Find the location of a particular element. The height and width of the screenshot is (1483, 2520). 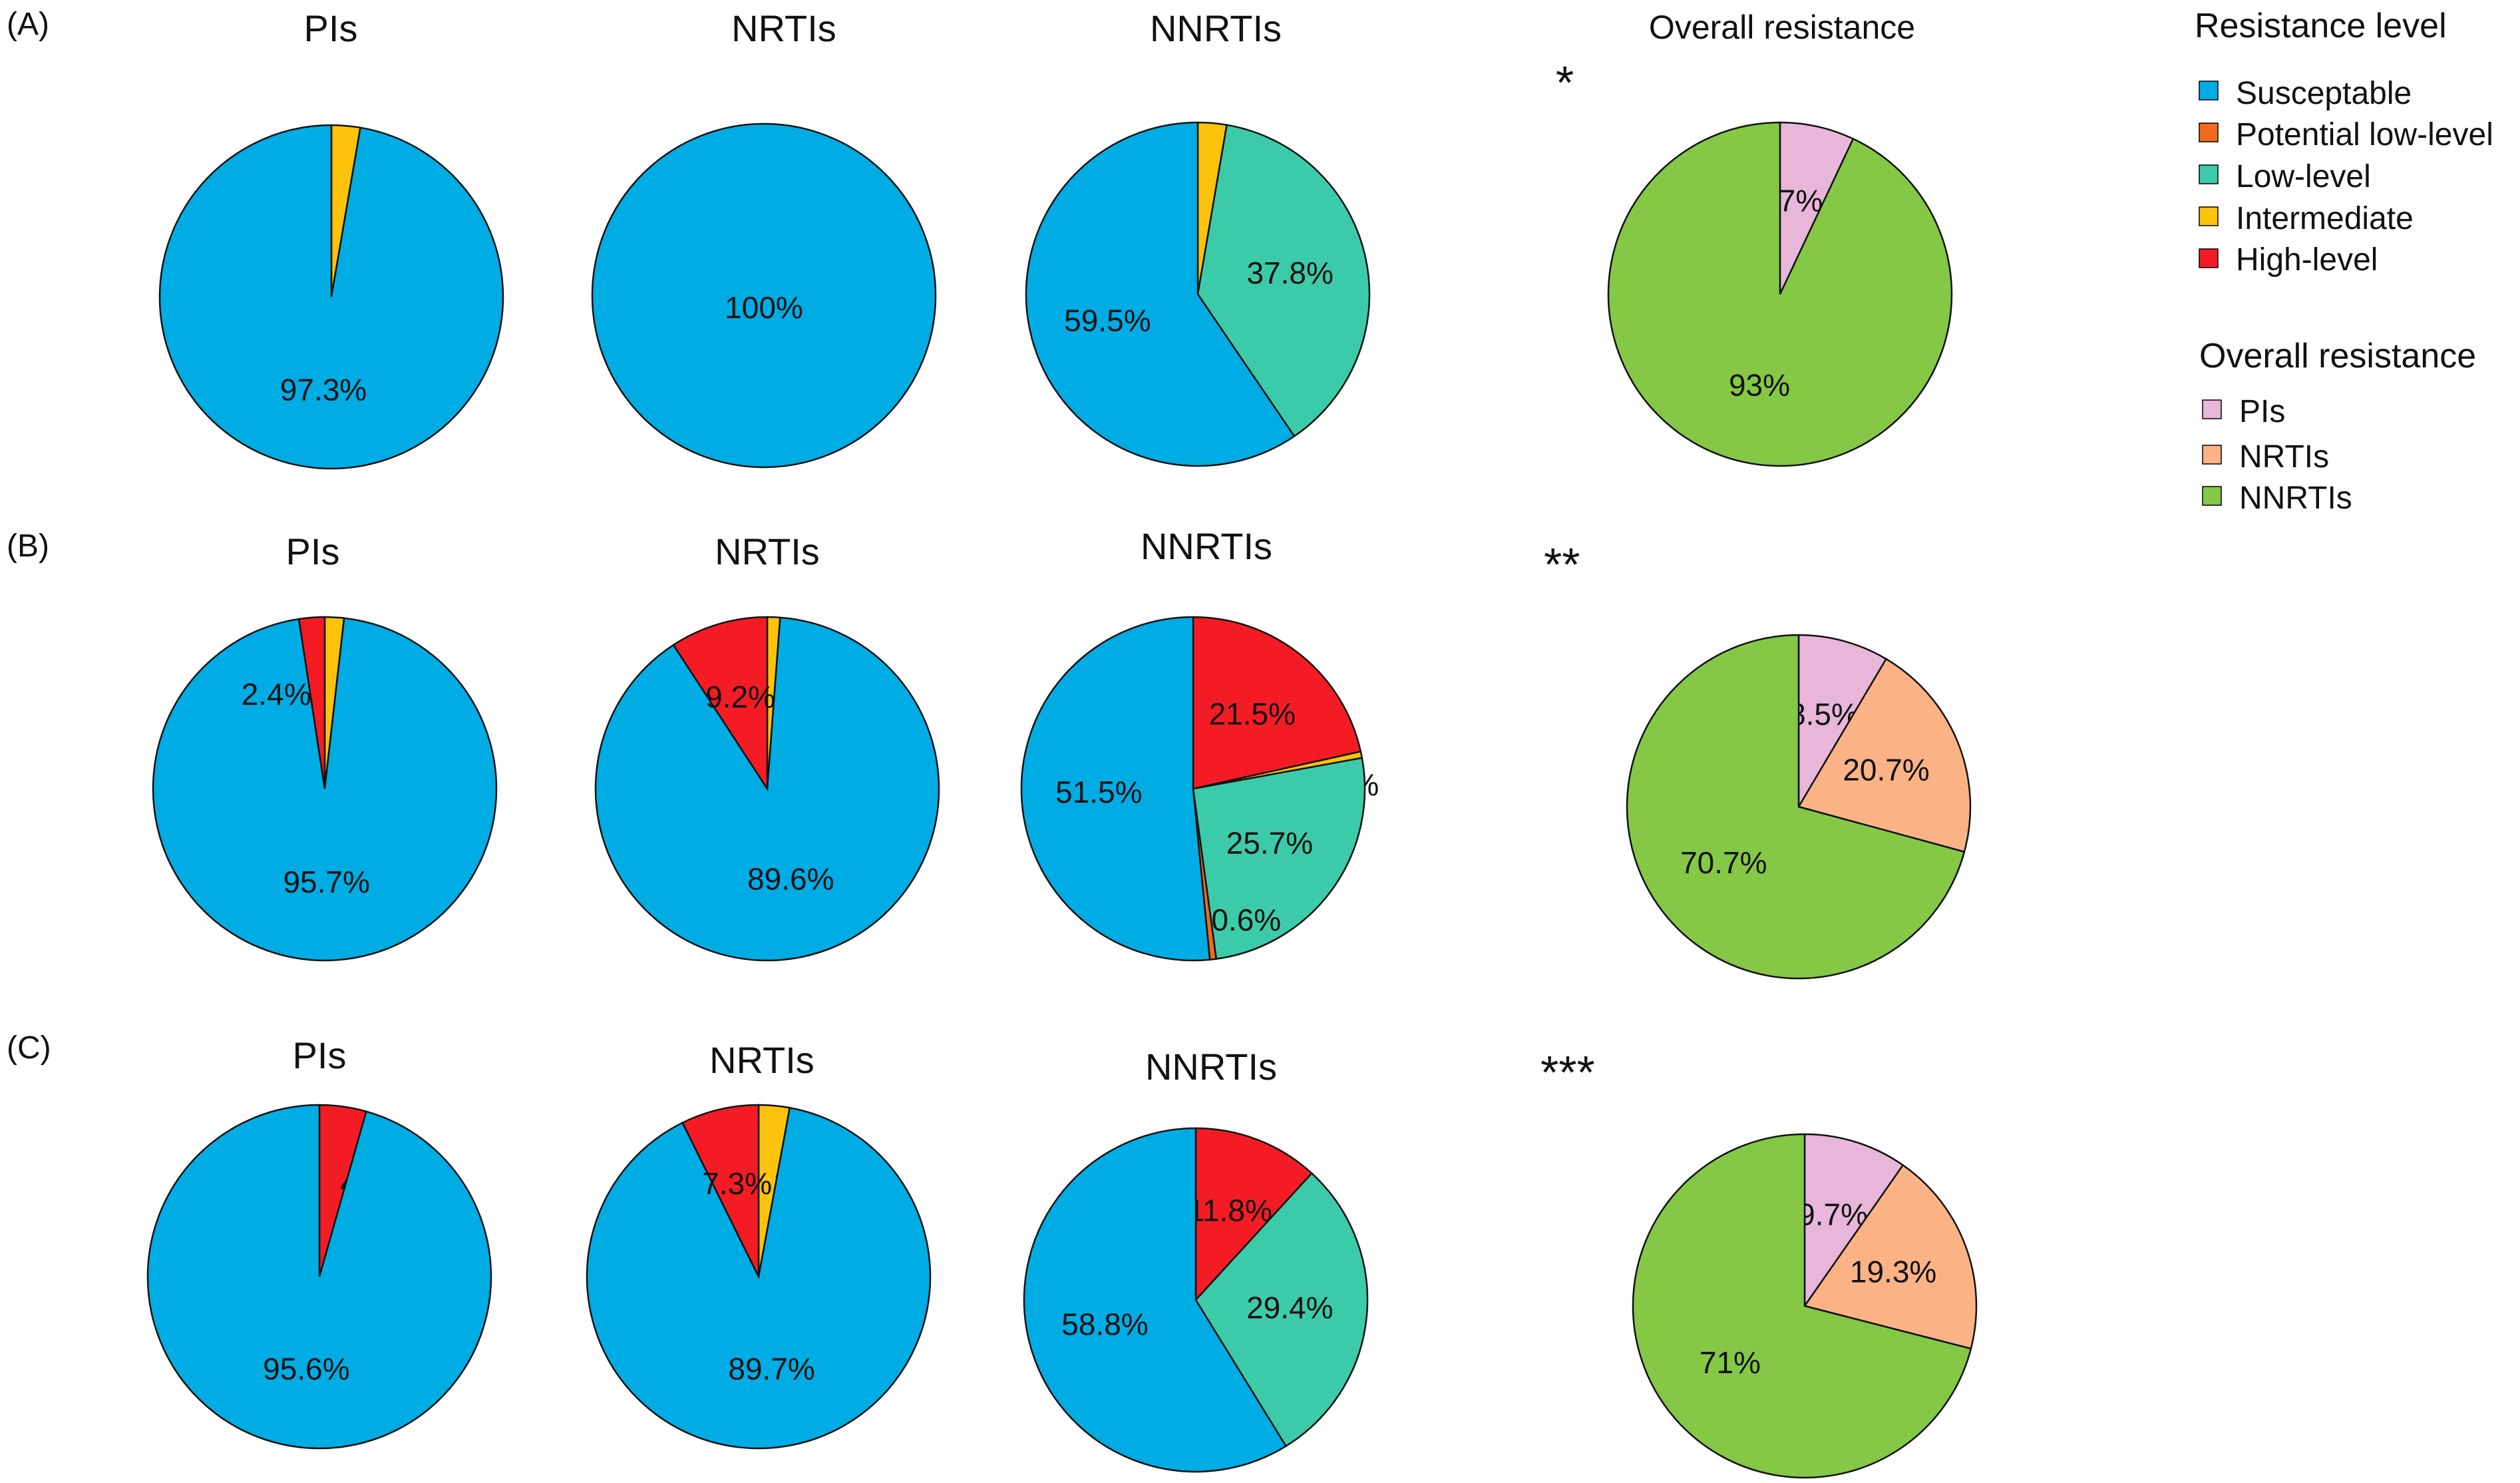

legend-item-high-level: High-level is located at coordinates (2288, 260).